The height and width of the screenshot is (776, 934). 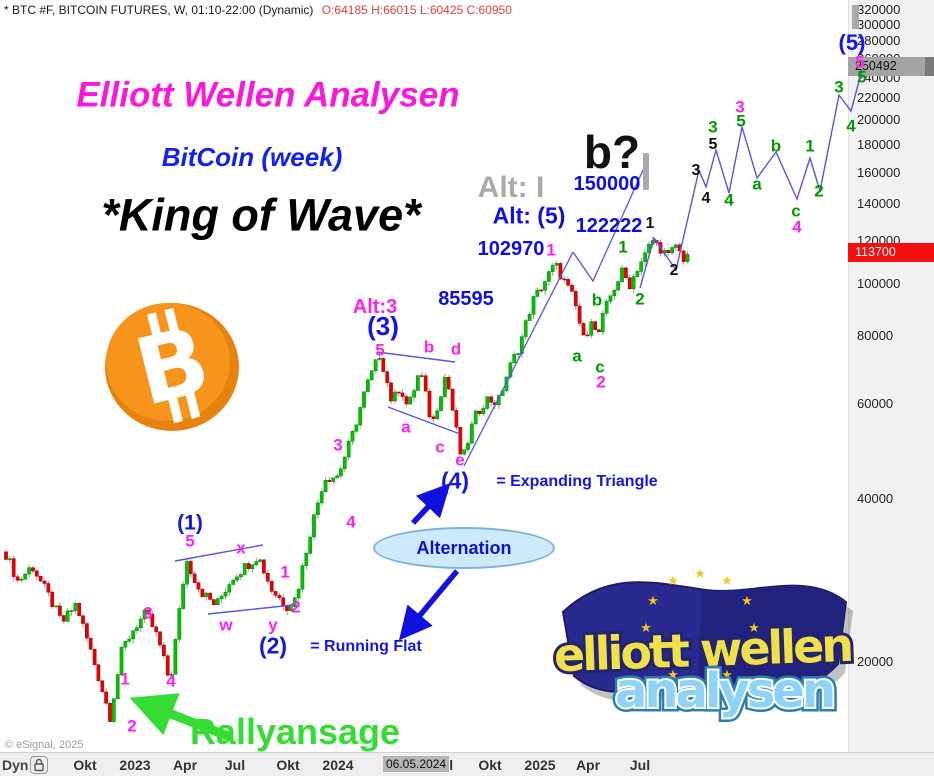 What do you see at coordinates (891, 66) in the screenshot?
I see `price-badge-upper: 250492` at bounding box center [891, 66].